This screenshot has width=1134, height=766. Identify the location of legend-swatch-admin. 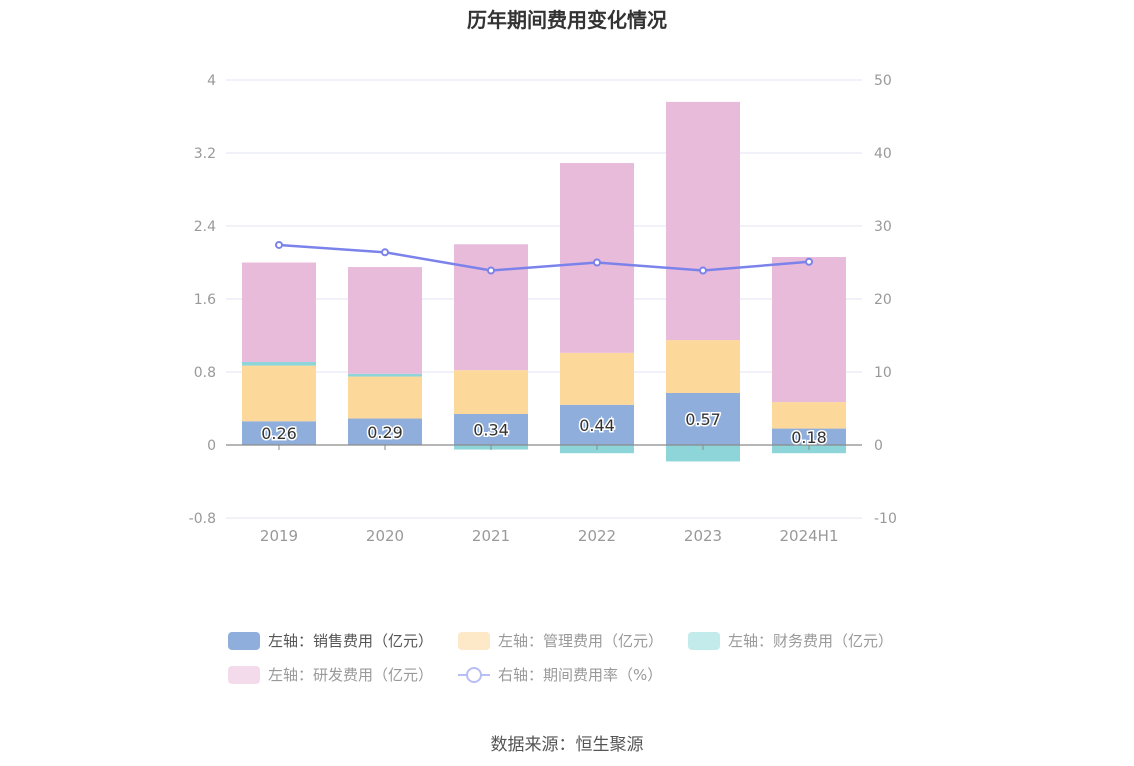
(474, 640).